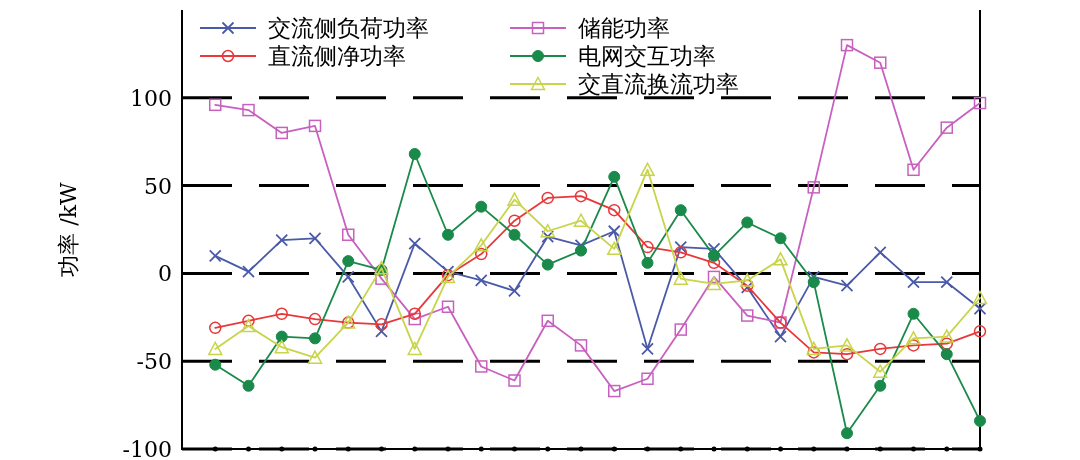 This screenshot has width=1080, height=460. I want to click on legend-label: 储能功率, so click(624, 28).